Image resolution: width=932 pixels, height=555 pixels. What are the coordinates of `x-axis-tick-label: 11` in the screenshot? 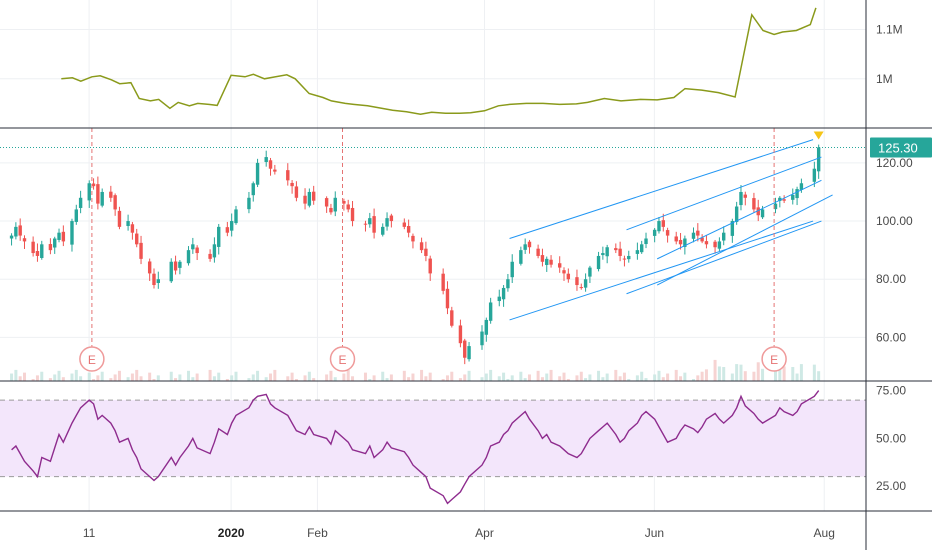 It's located at (89, 533).